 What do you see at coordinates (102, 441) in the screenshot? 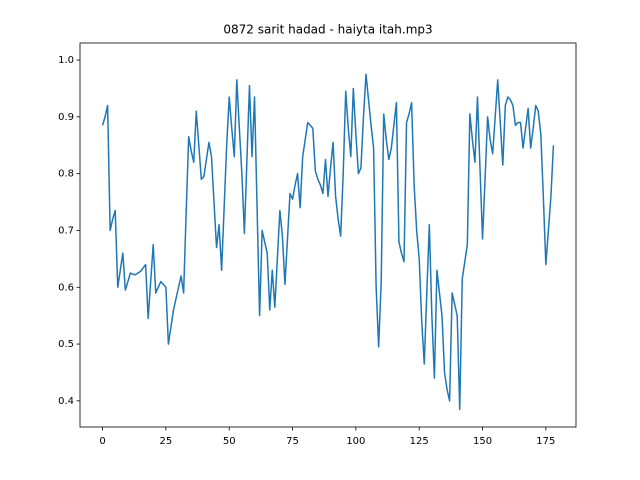
I see `x-tick-label: 0` at bounding box center [102, 441].